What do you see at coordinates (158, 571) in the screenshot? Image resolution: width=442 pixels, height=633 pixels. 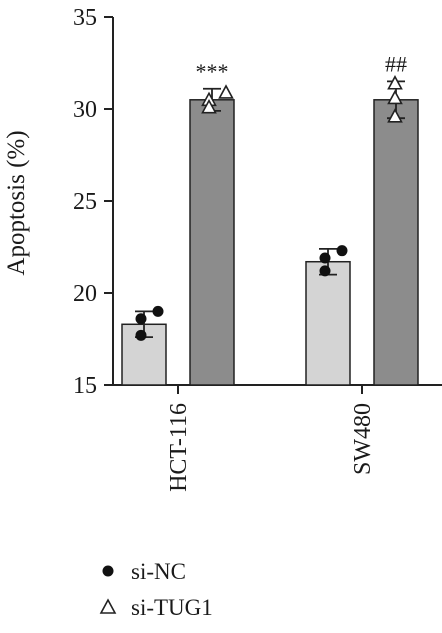 I see `legend-label-si-nc: si-NC` at bounding box center [158, 571].